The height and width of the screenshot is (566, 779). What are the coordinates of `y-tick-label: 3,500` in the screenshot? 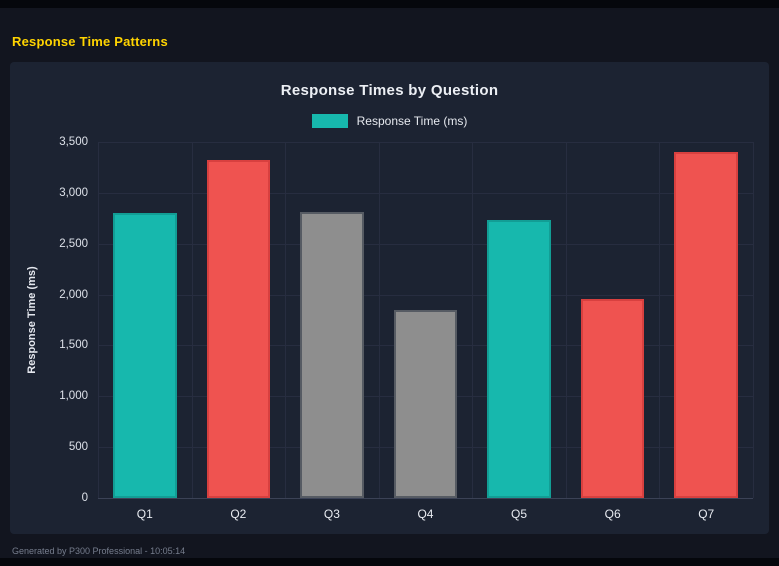 It's located at (73, 142).